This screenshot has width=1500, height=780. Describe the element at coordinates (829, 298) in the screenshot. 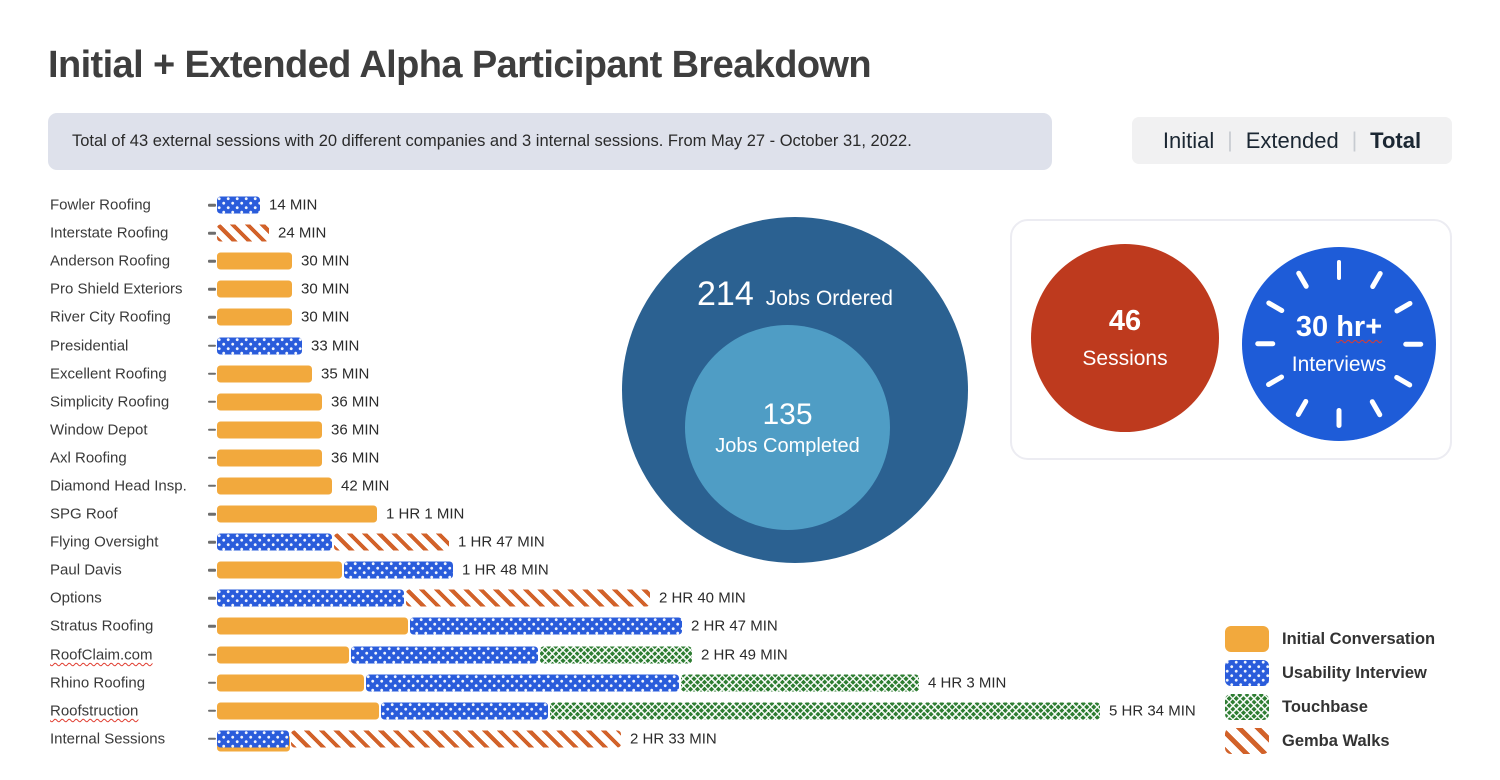

I see `jobs-ordered-label: Jobs Ordered` at that location.